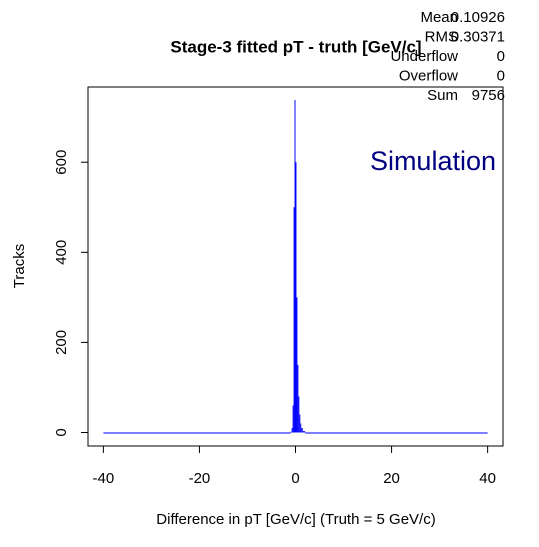 Image resolution: width=539 pixels, height=547 pixels. What do you see at coordinates (433, 161) in the screenshot?
I see `annotation: Simulation` at bounding box center [433, 161].